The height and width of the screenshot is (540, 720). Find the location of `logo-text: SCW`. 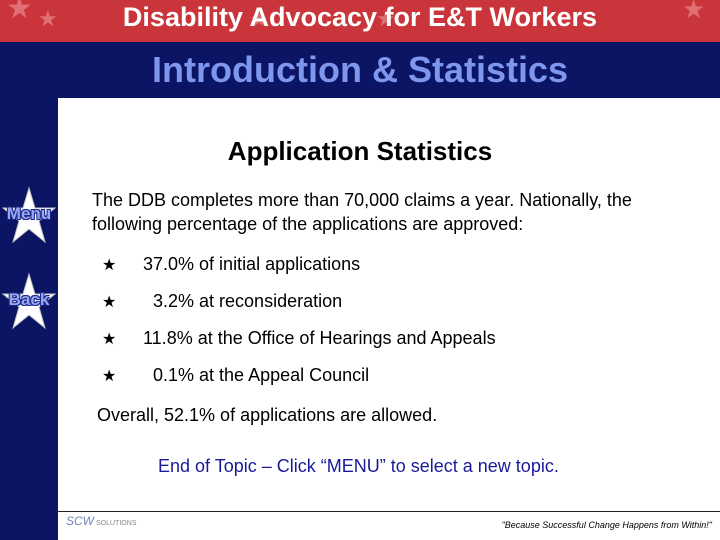

logo-text: SCW is located at coordinates (80, 521).